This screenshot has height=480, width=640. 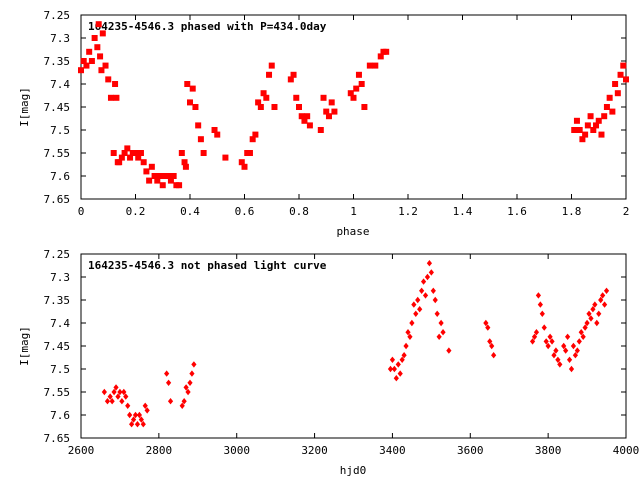 I want to click on y-tick-label: 7.65, so click(x=57, y=199).